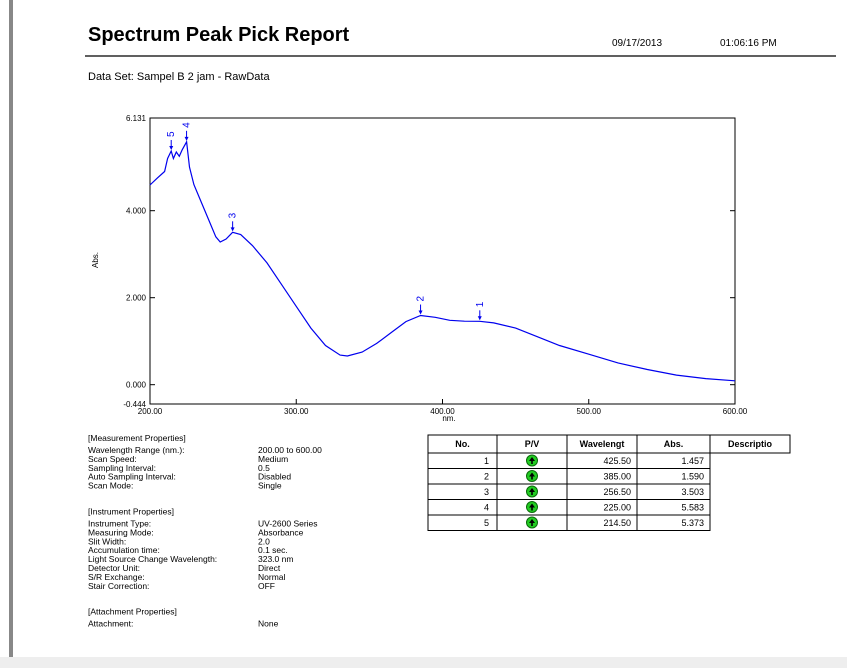 The image size is (847, 668). What do you see at coordinates (296, 411) in the screenshot?
I see `x-tick-label: 300.00` at bounding box center [296, 411].